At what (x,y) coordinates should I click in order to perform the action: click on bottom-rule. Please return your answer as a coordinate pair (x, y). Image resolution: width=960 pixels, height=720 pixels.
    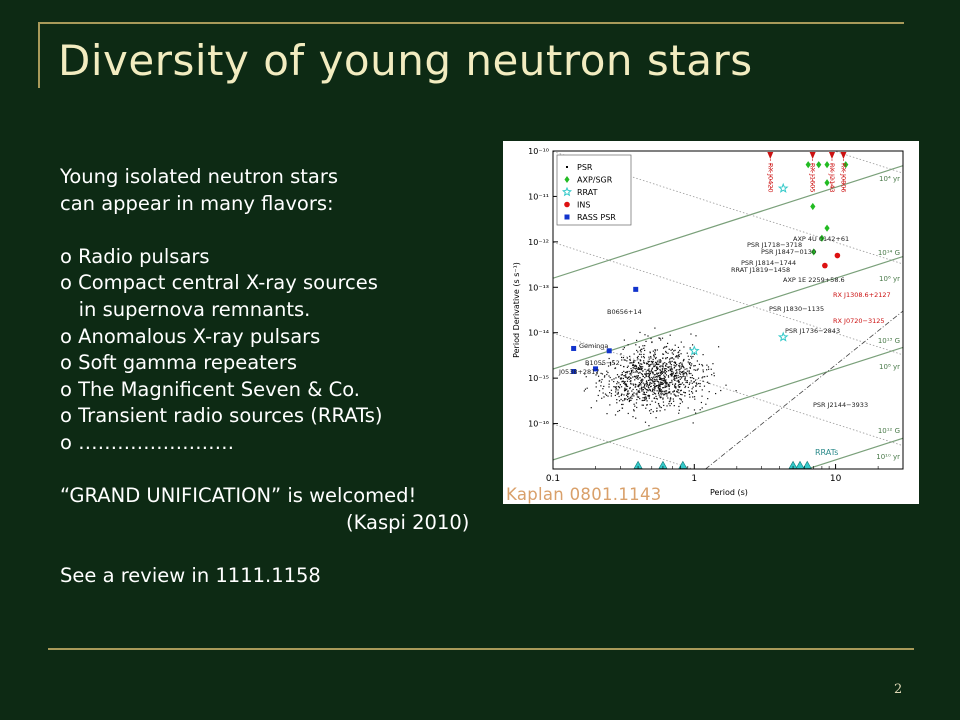
    Looking at the image, I should click on (481, 649).